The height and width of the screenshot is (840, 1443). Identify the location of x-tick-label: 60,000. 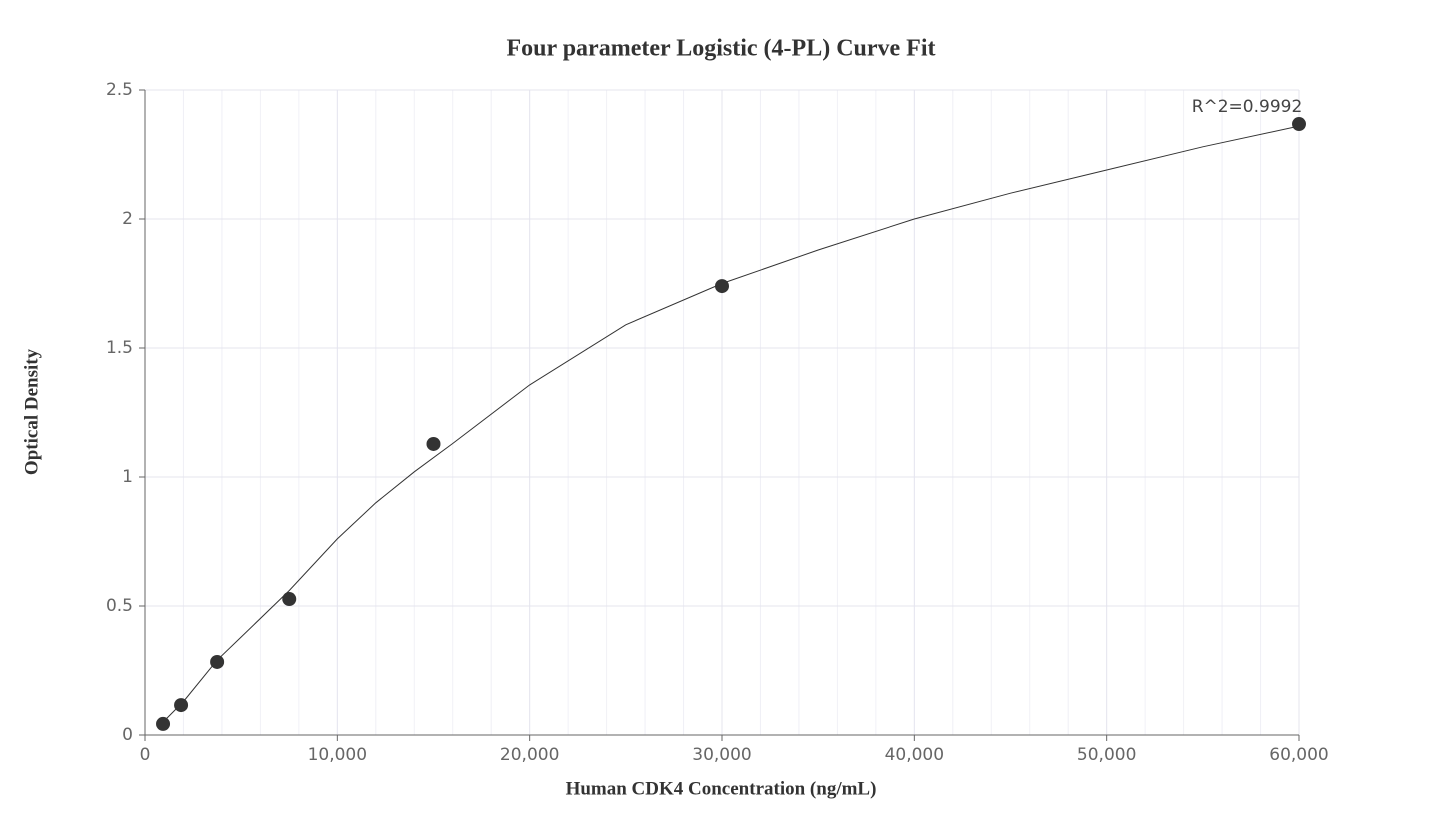
(1298, 755).